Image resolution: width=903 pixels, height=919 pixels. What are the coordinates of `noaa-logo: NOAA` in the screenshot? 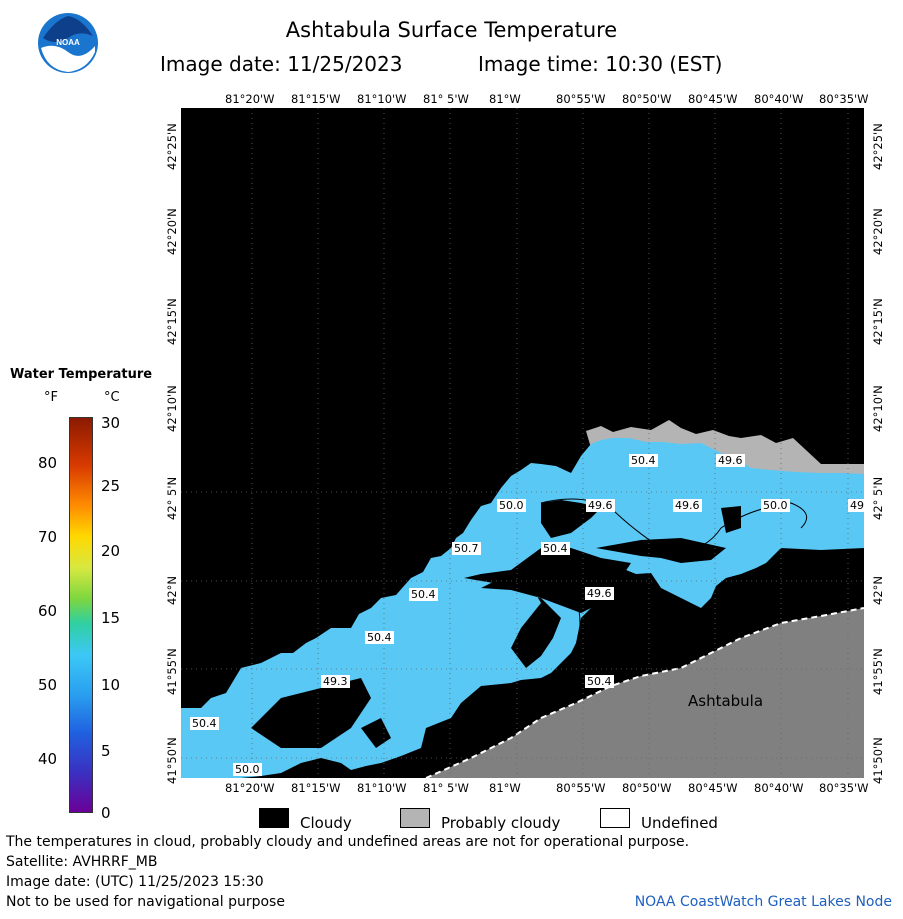 It's located at (68, 43).